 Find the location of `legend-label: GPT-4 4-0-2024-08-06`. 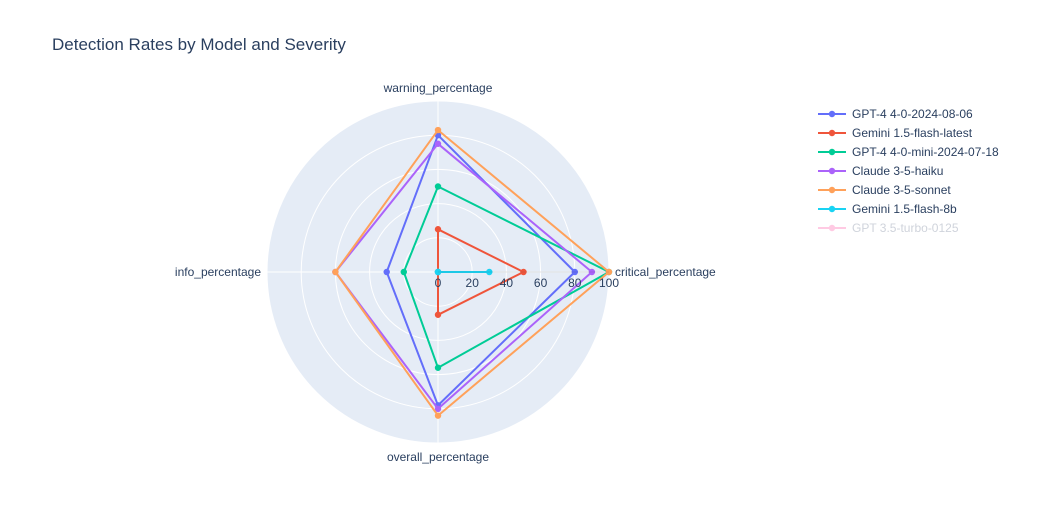

legend-label: GPT-4 4-0-2024-08-06 is located at coordinates (912, 114).